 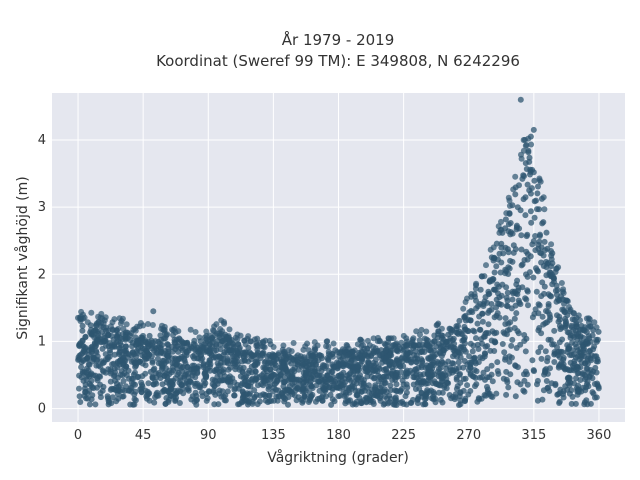 I want to click on x-tick-label-4: 180, so click(x=338, y=435).